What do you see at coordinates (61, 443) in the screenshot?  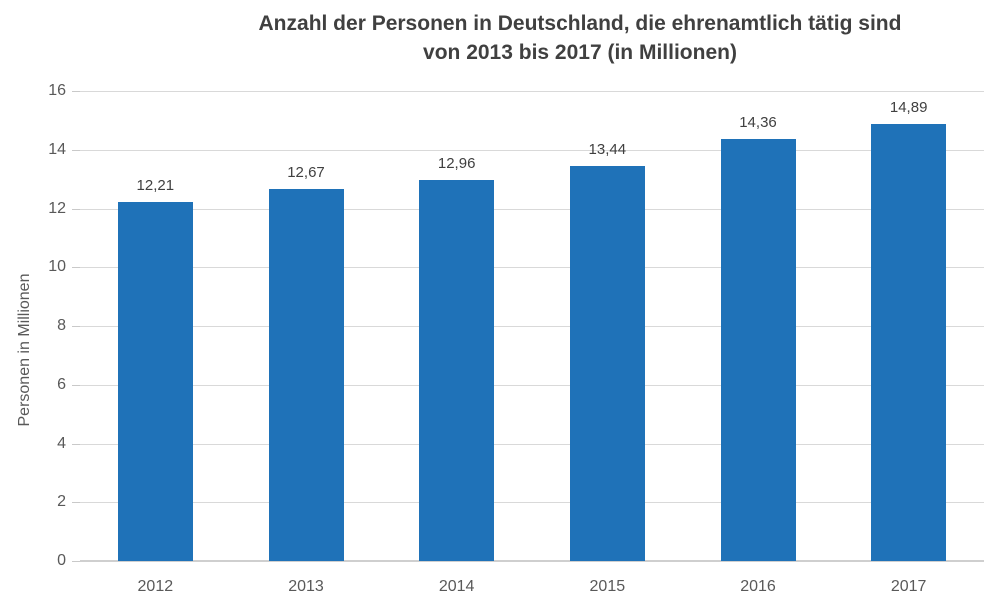 I see `y-tick-label: 4` at bounding box center [61, 443].